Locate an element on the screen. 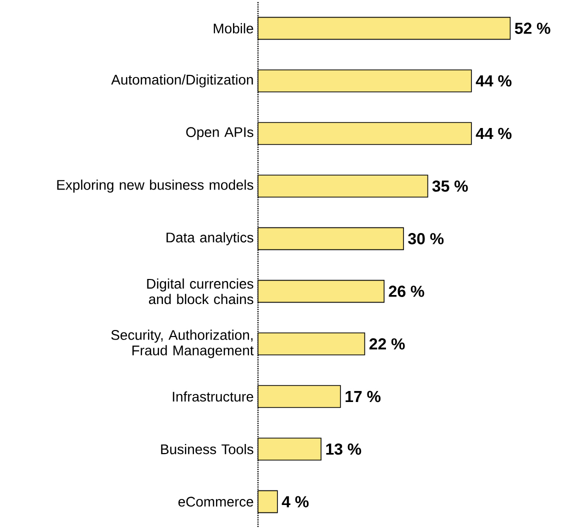  data-label: 26 % is located at coordinates (406, 291).